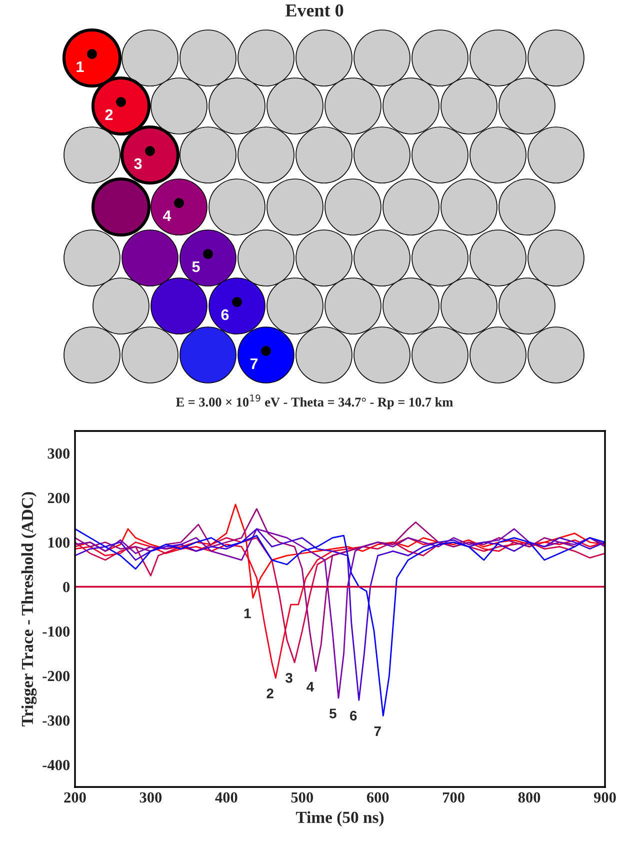 Image resolution: width=629 pixels, height=845 pixels. I want to click on annotation: 5, so click(332, 713).